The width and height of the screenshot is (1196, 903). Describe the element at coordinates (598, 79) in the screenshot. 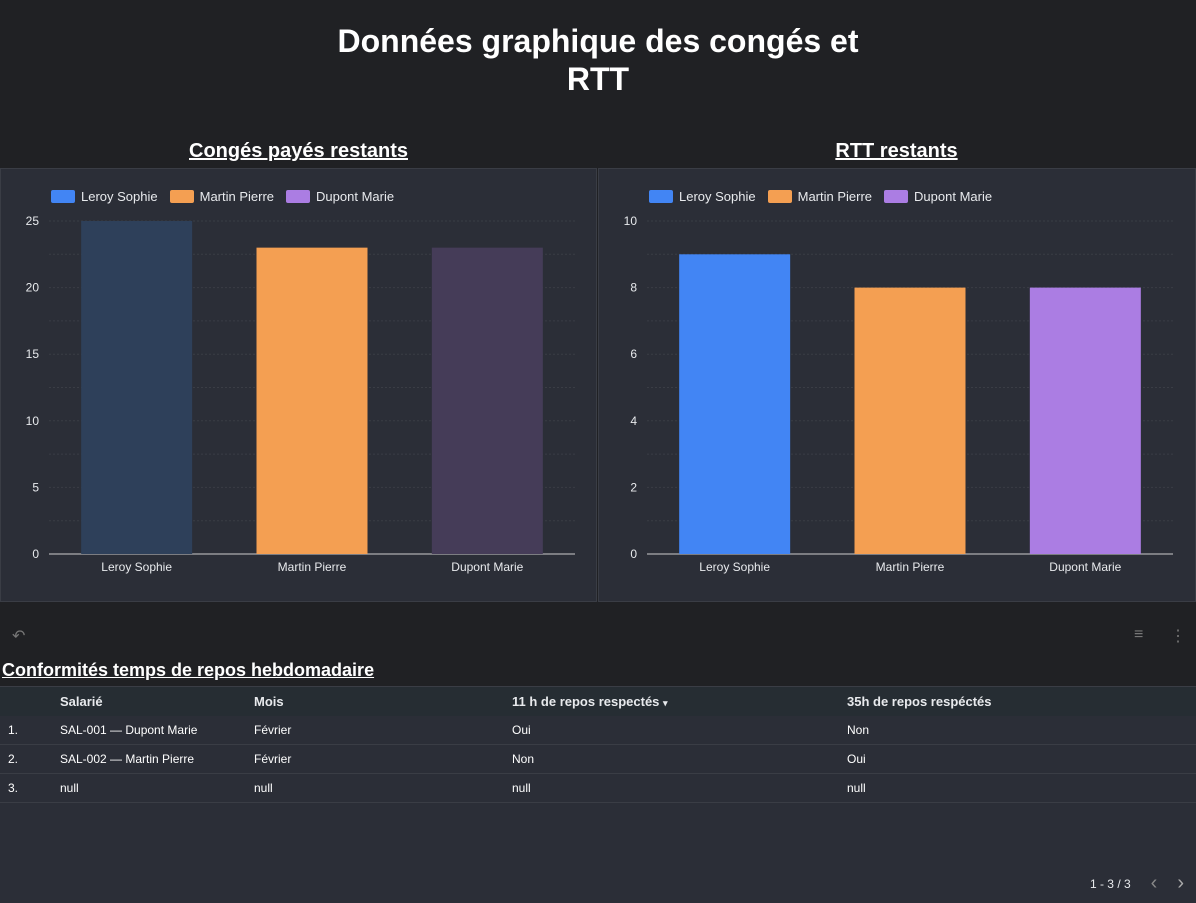

I see `title-line-2: RTT` at that location.